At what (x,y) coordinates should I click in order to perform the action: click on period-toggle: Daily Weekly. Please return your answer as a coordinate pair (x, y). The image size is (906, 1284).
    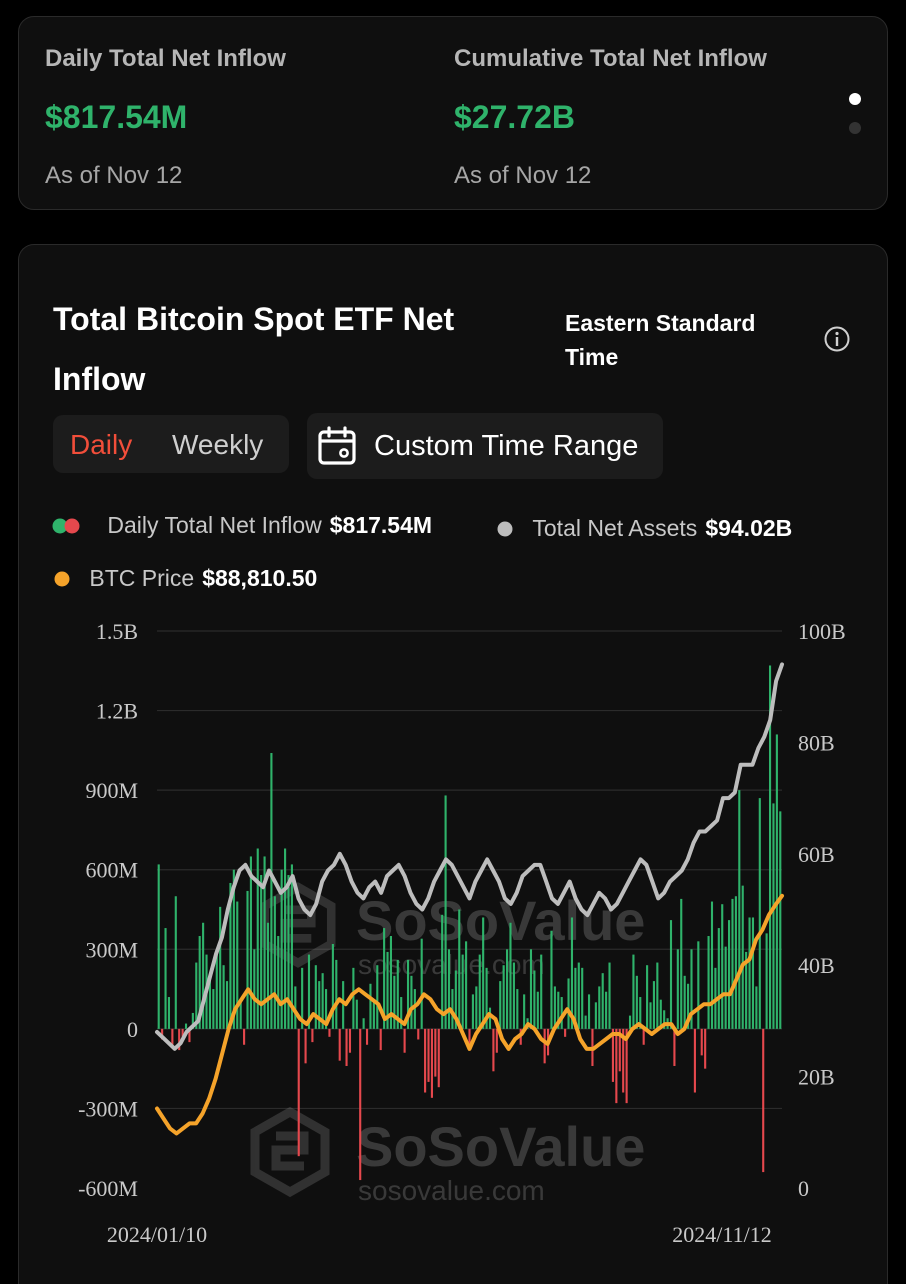
    Looking at the image, I should click on (171, 444).